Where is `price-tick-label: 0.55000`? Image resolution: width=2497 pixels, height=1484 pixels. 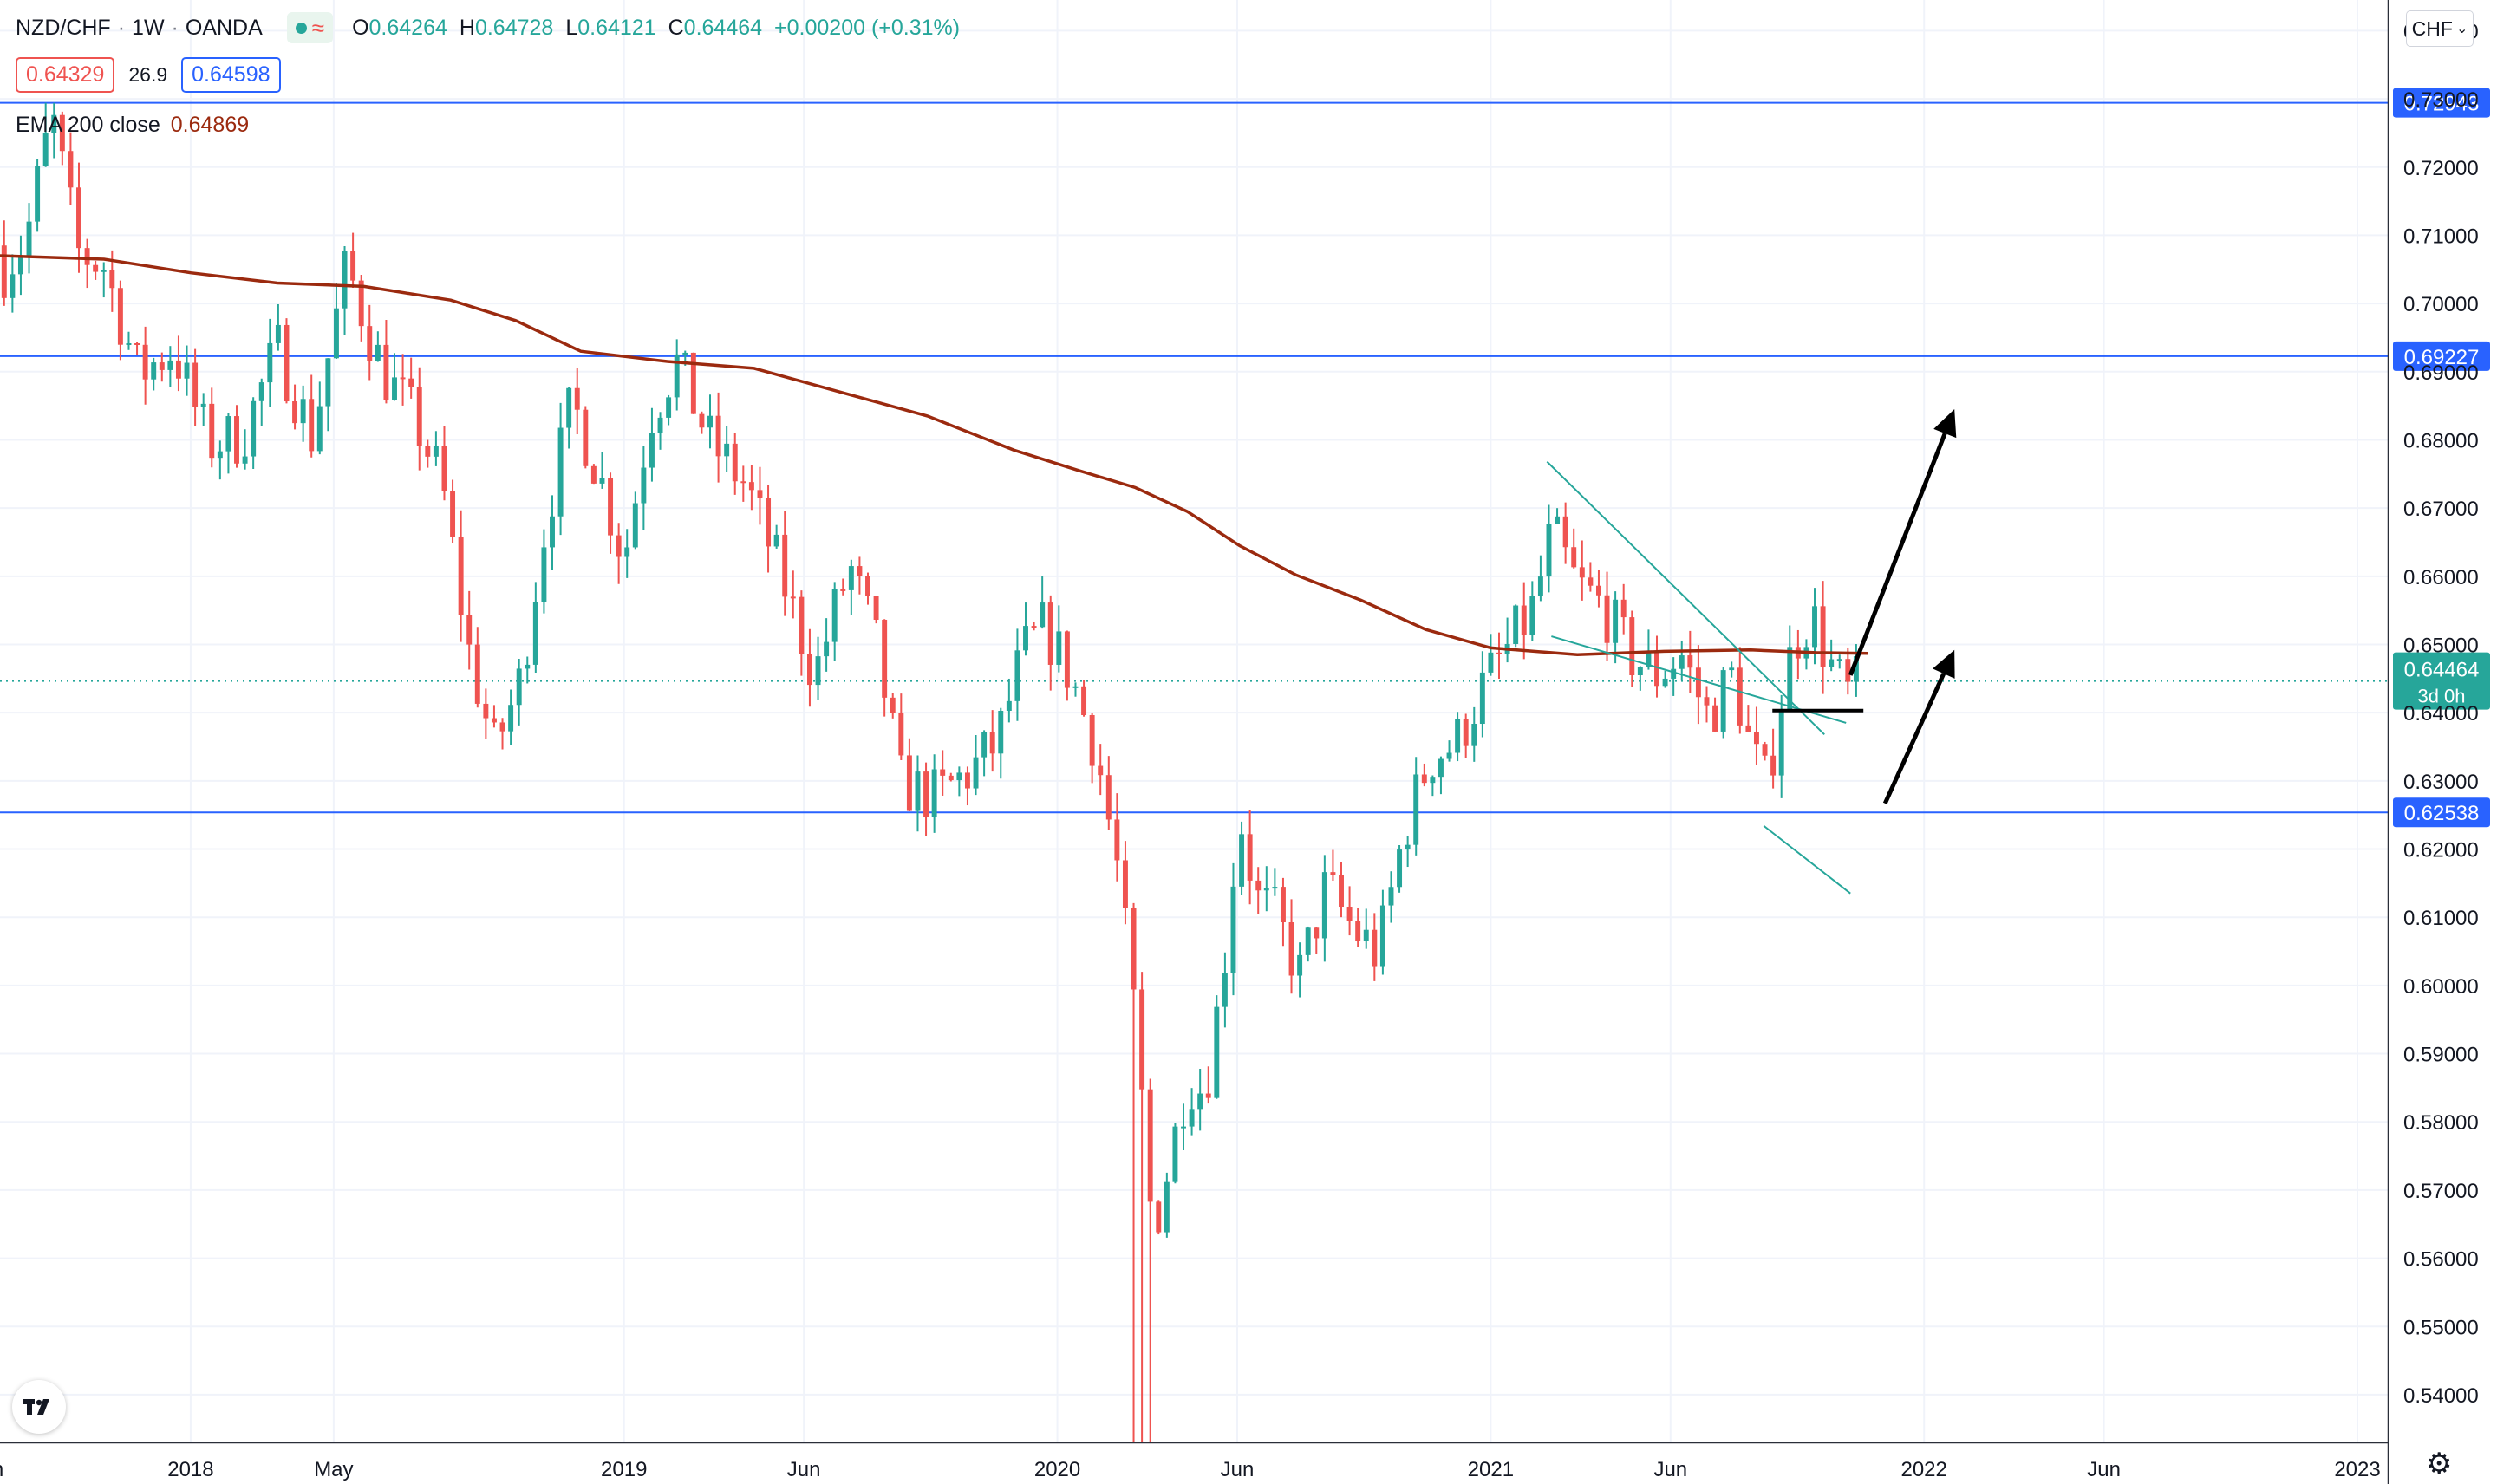
price-tick-label: 0.55000 is located at coordinates (2441, 1327).